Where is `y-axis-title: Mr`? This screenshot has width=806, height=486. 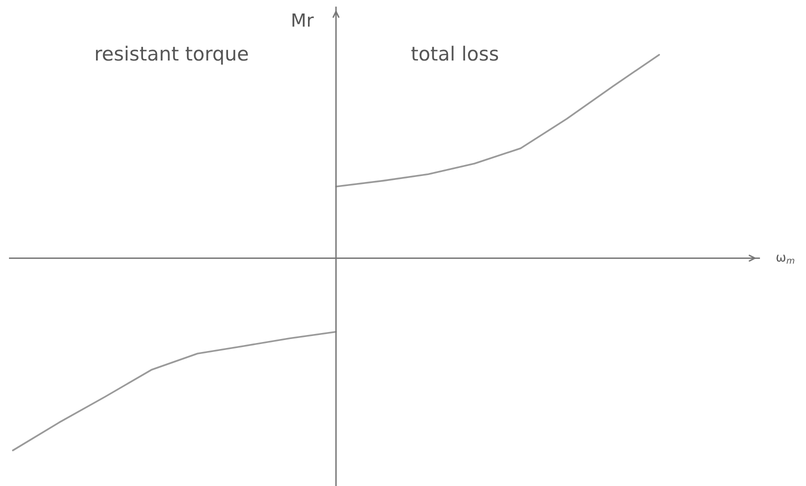
y-axis-title: Mr is located at coordinates (303, 20).